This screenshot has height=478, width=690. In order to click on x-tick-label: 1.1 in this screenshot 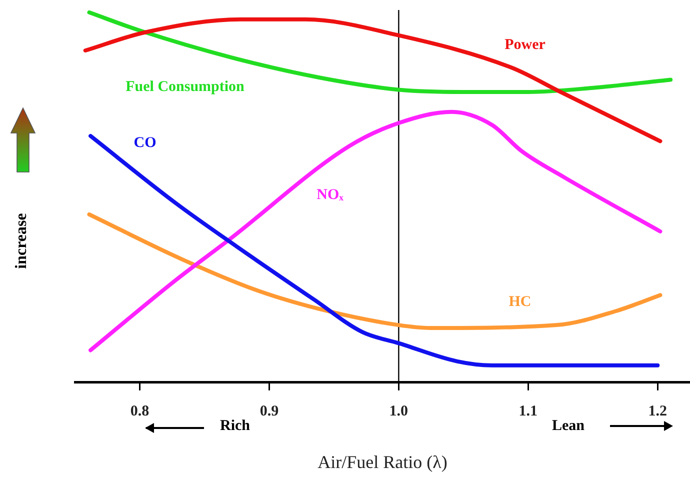, I will do `click(528, 411)`.